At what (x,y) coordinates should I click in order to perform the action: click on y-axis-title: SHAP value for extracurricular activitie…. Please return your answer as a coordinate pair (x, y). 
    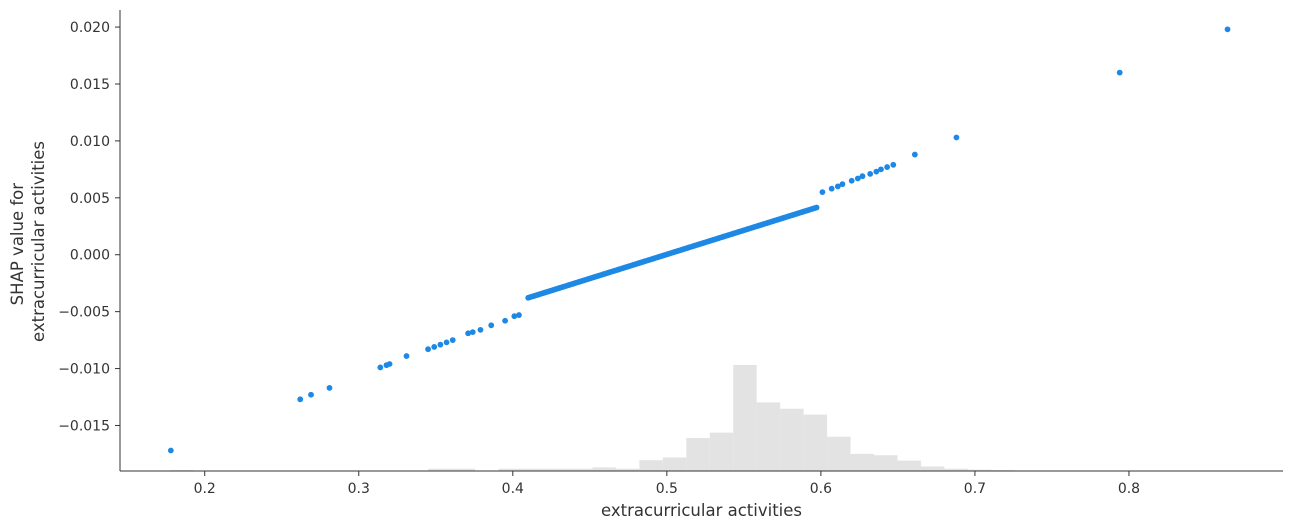
    Looking at the image, I should click on (28, 241).